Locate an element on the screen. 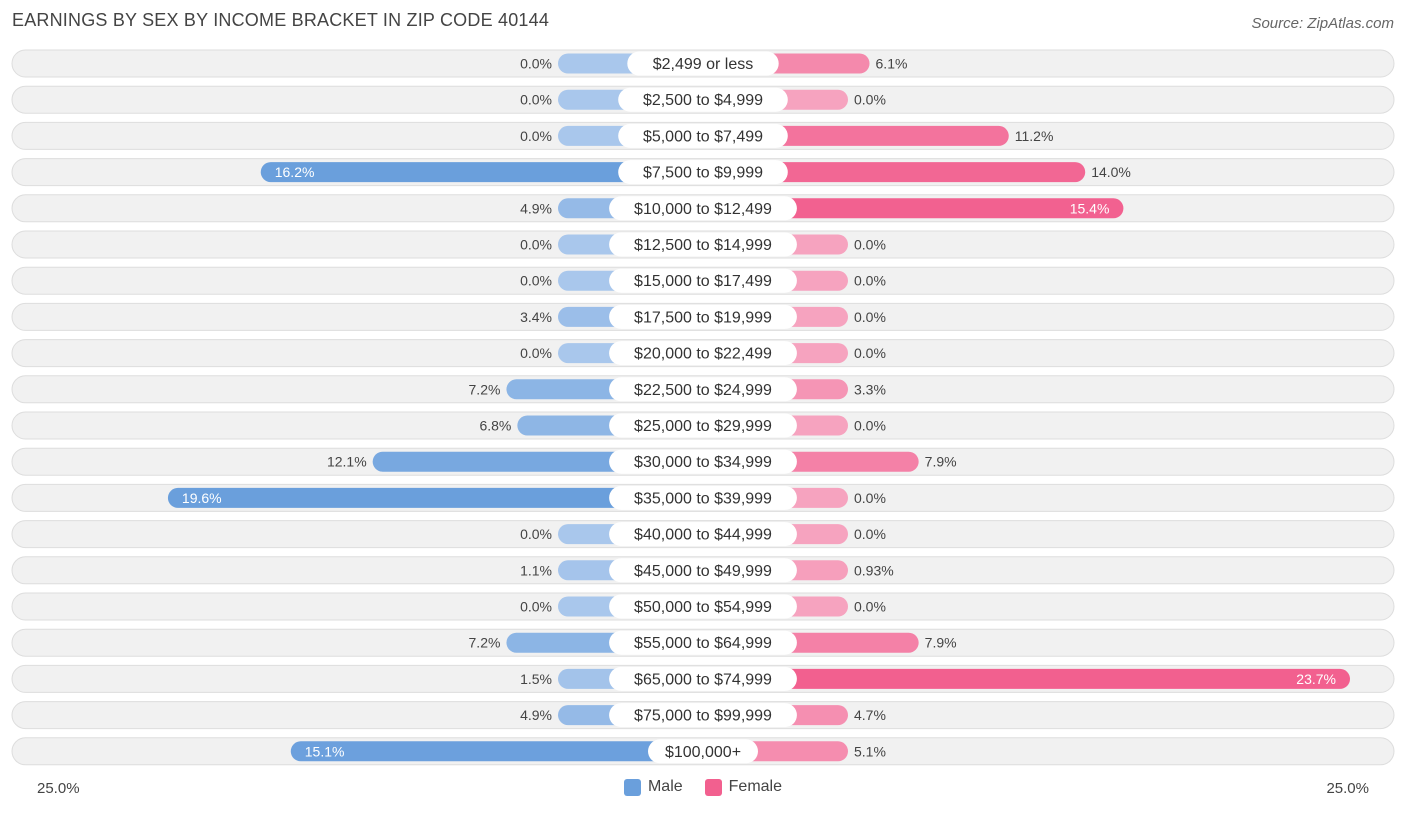  male-value-label: 15.1% is located at coordinates (325, 751).